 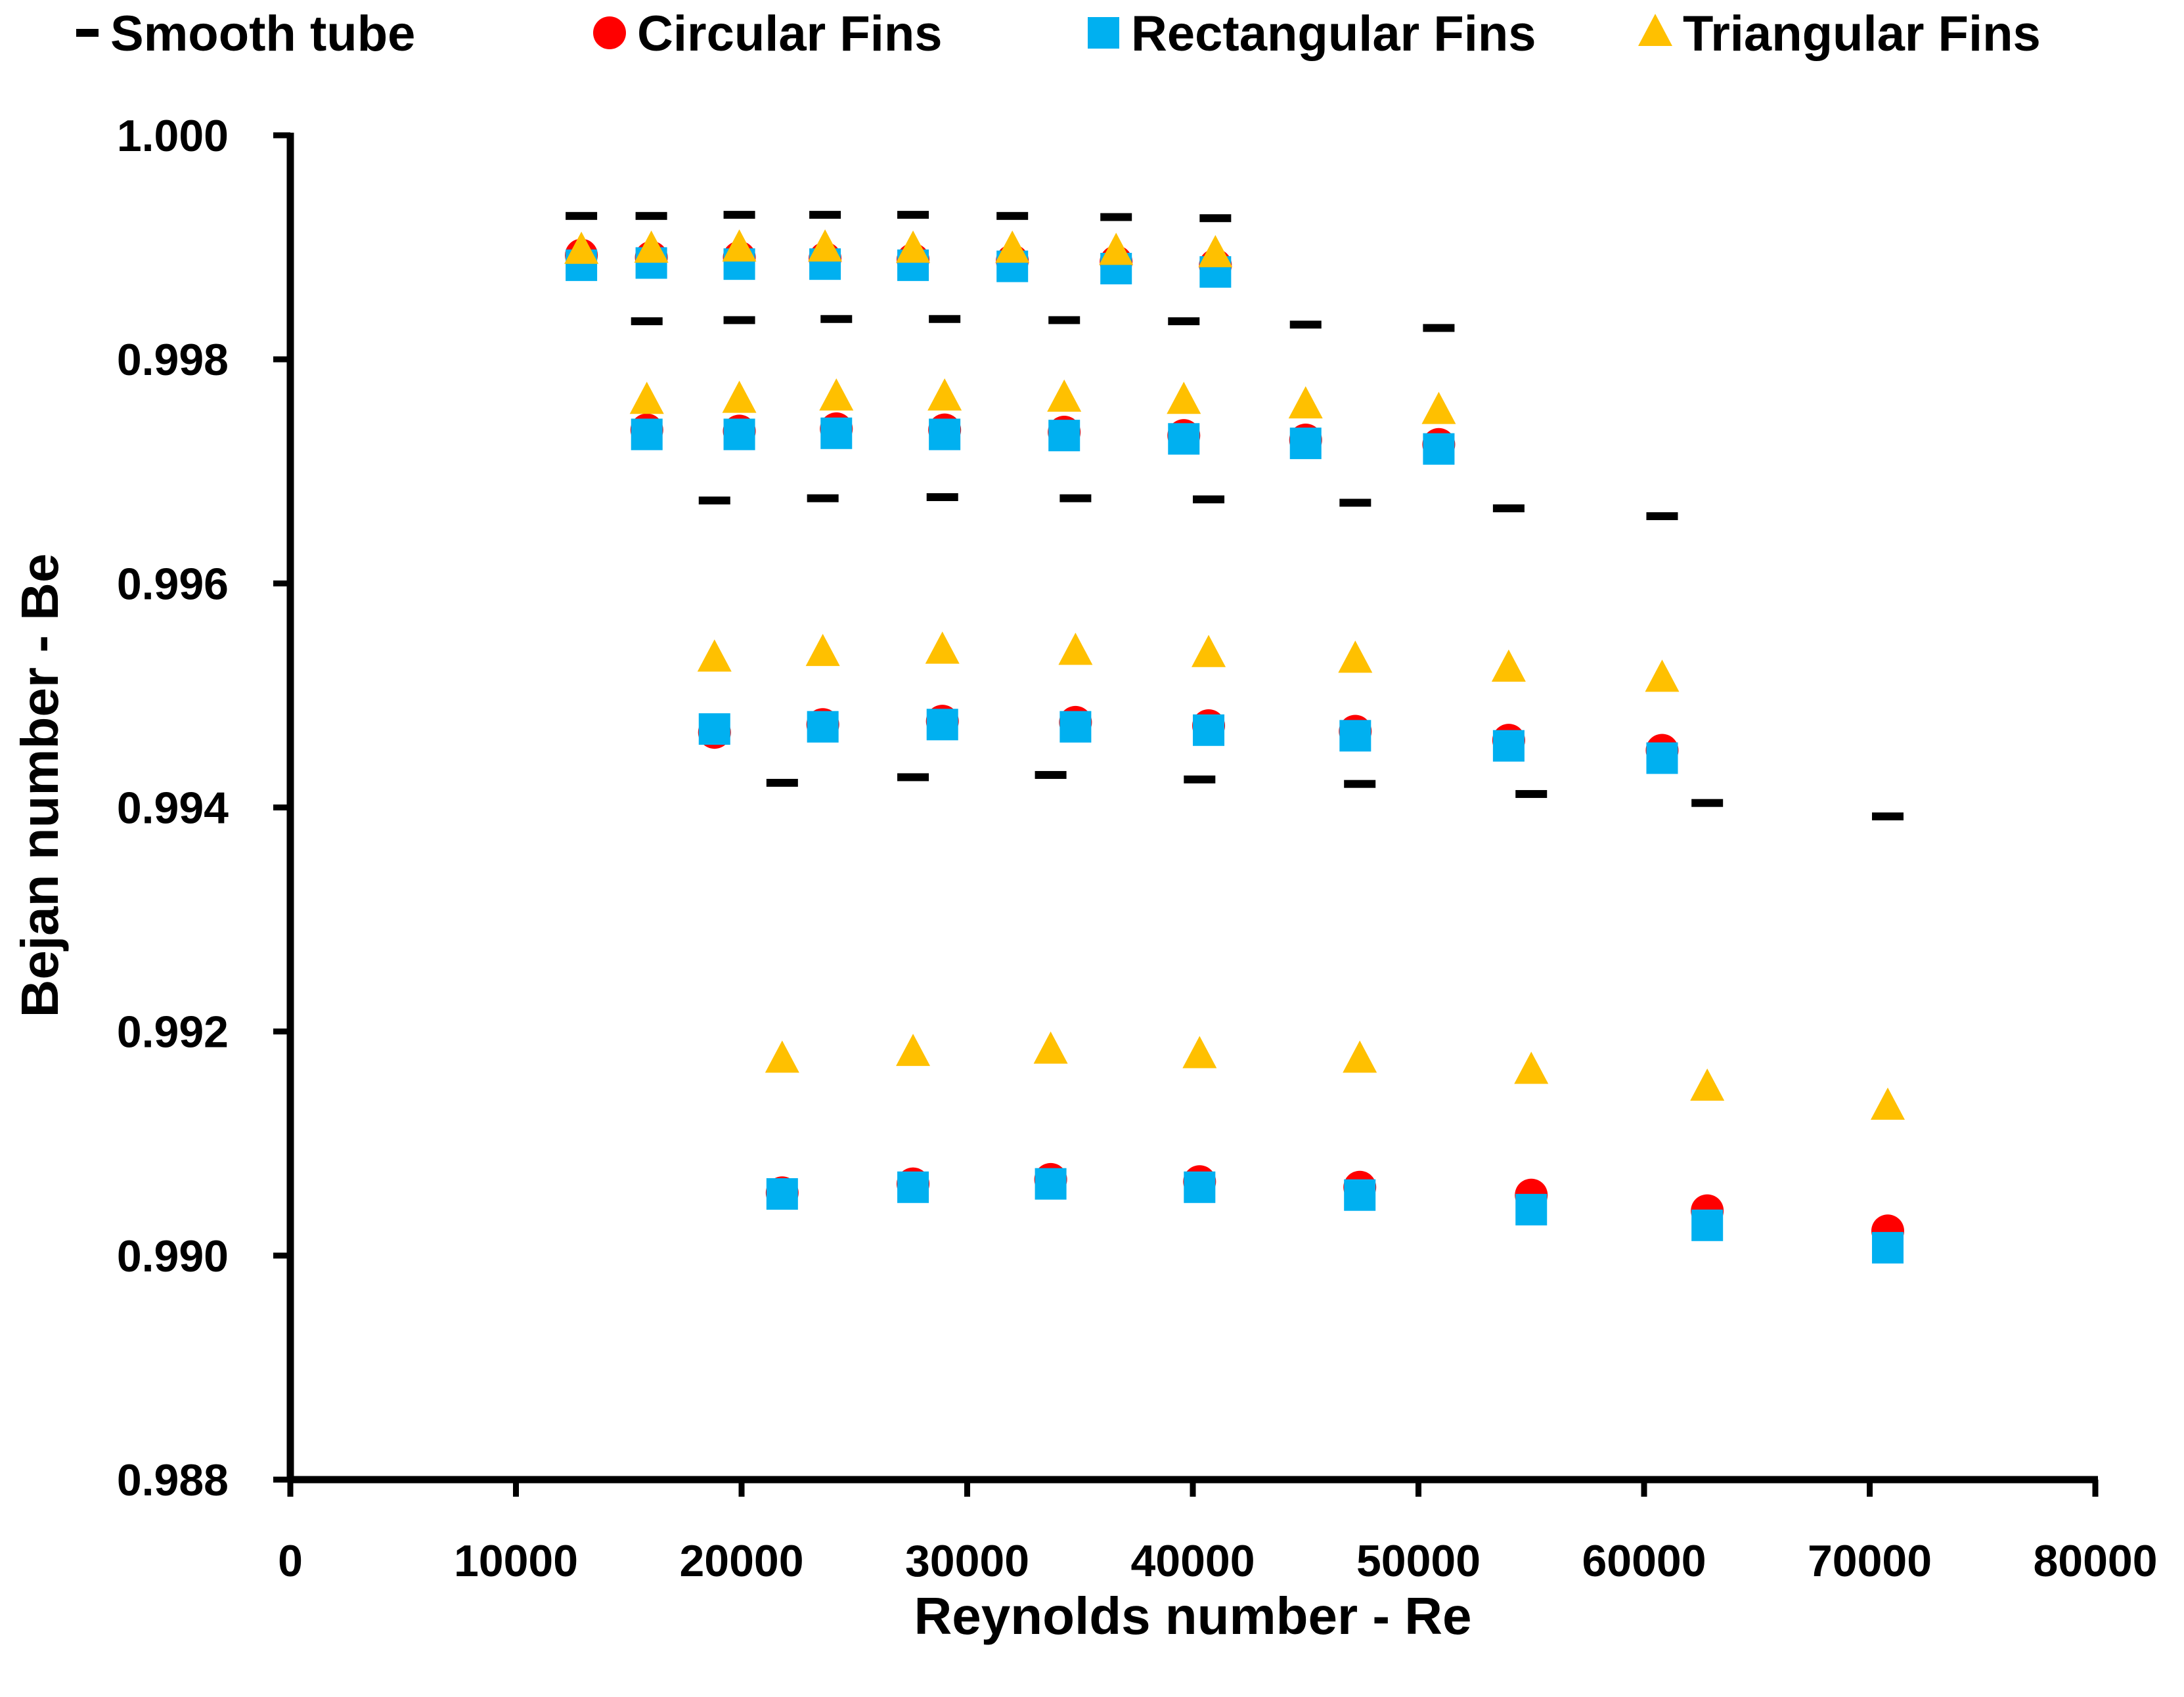 I want to click on x-tick-label: 50000, so click(x=1418, y=1561).